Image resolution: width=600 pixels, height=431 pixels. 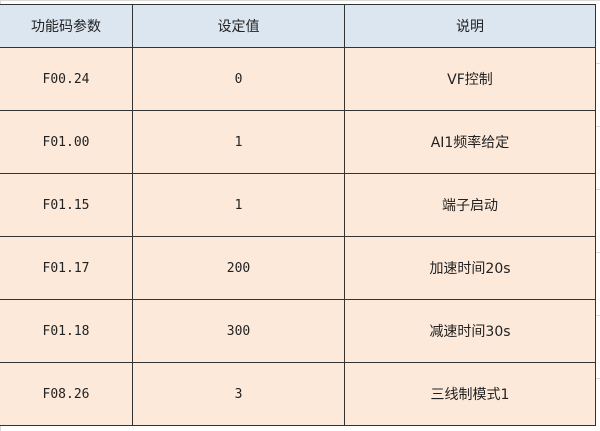 What do you see at coordinates (470, 142) in the screenshot?
I see `description-cell: AI1频率给定` at bounding box center [470, 142].